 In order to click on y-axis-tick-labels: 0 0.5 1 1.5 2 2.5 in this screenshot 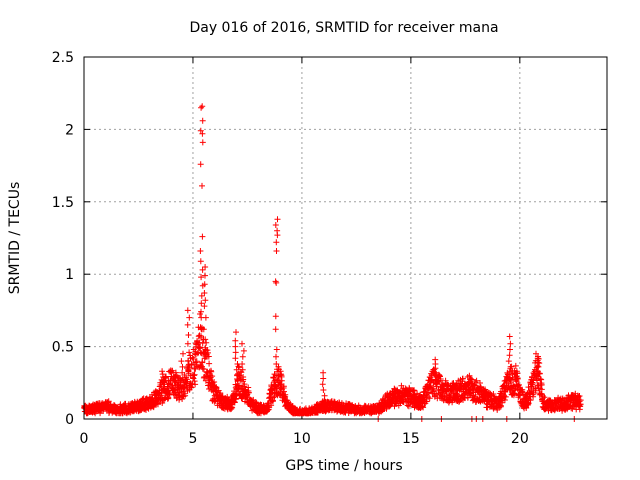, I will do `click(63, 239)`.